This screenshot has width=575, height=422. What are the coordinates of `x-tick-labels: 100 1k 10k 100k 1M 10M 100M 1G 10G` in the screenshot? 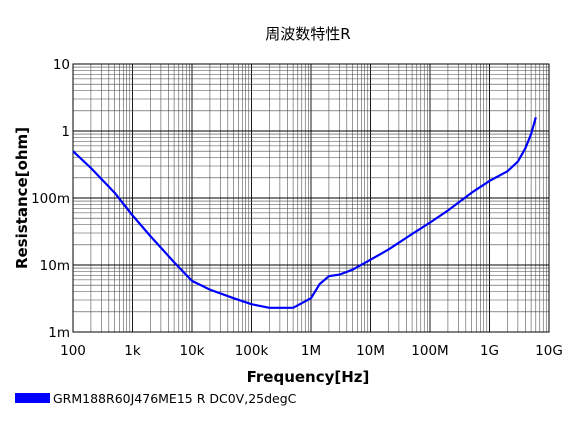 It's located at (311, 351).